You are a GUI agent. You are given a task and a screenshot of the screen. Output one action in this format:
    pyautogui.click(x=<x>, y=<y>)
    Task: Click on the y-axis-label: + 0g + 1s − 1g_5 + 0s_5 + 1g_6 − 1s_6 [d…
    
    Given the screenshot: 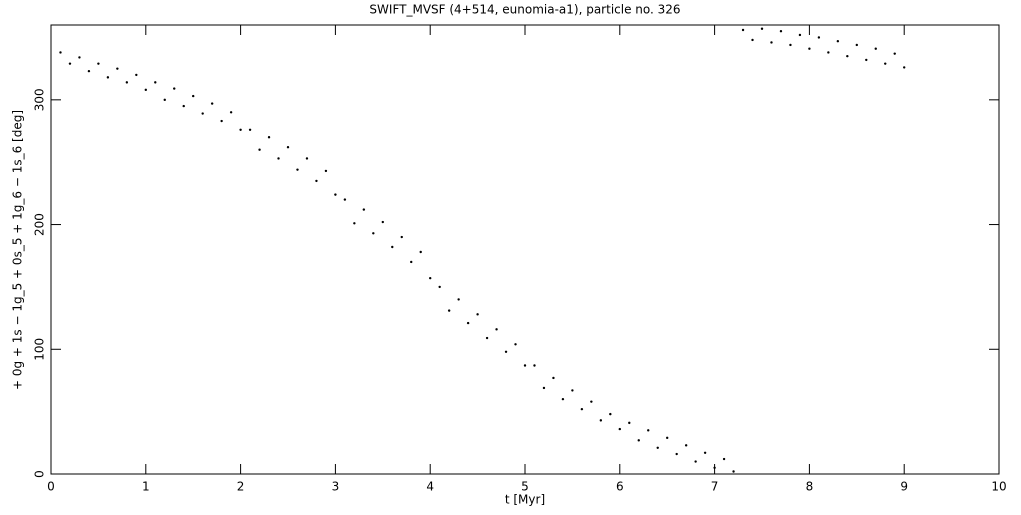 What is the action you would take?
    pyautogui.click(x=18, y=250)
    